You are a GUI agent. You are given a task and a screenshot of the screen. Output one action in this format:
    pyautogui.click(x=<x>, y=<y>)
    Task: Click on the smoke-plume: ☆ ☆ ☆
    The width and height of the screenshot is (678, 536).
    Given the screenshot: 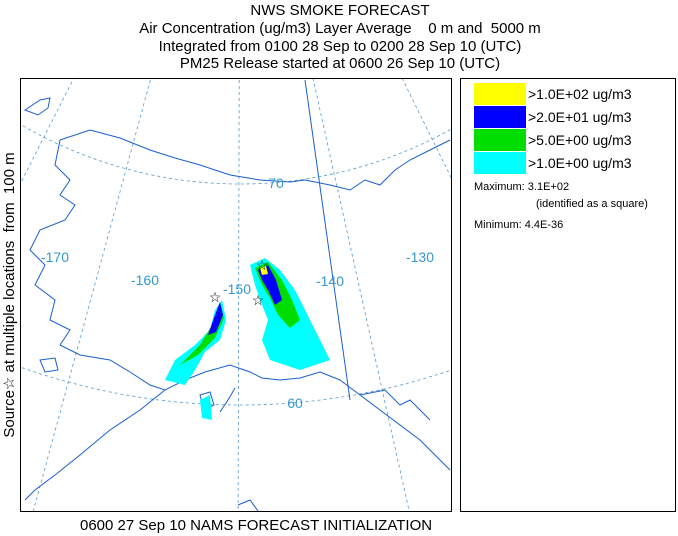 What is the action you would take?
    pyautogui.click(x=247, y=338)
    